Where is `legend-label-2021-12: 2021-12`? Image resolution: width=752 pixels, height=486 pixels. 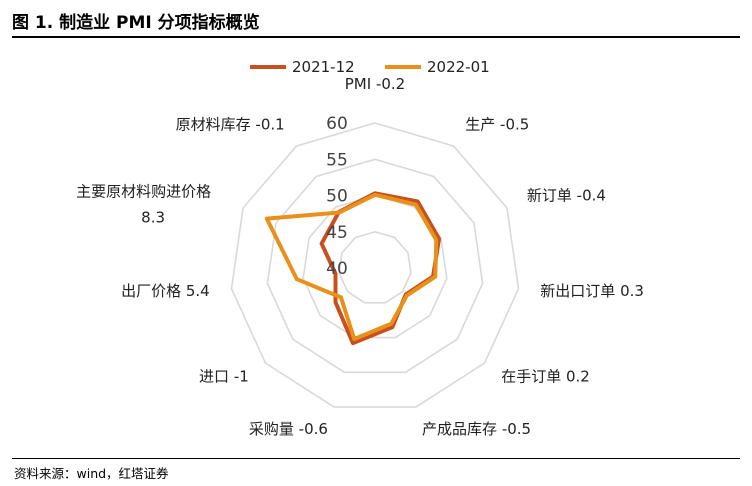
legend-label-2021-12: 2021-12 is located at coordinates (323, 67).